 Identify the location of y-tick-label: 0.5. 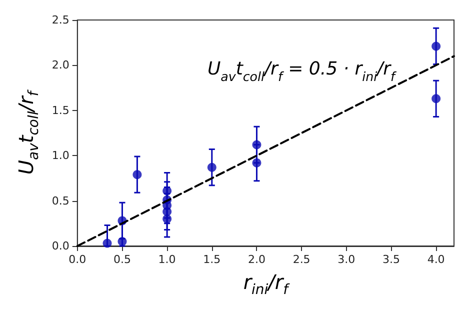
(61, 201).